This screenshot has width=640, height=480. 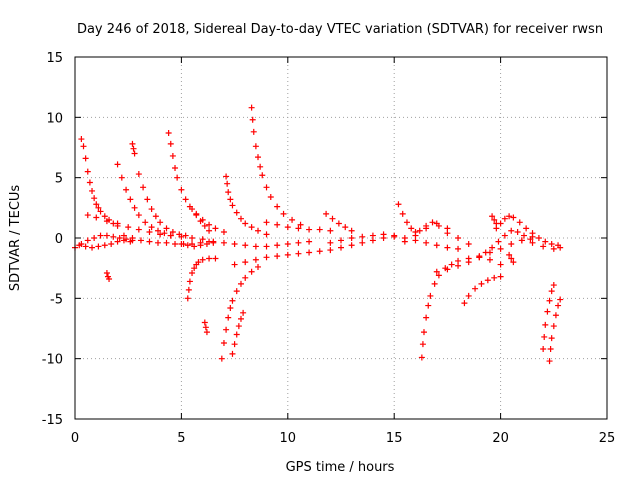 What do you see at coordinates (181, 438) in the screenshot?
I see `x-tick-label: 5` at bounding box center [181, 438].